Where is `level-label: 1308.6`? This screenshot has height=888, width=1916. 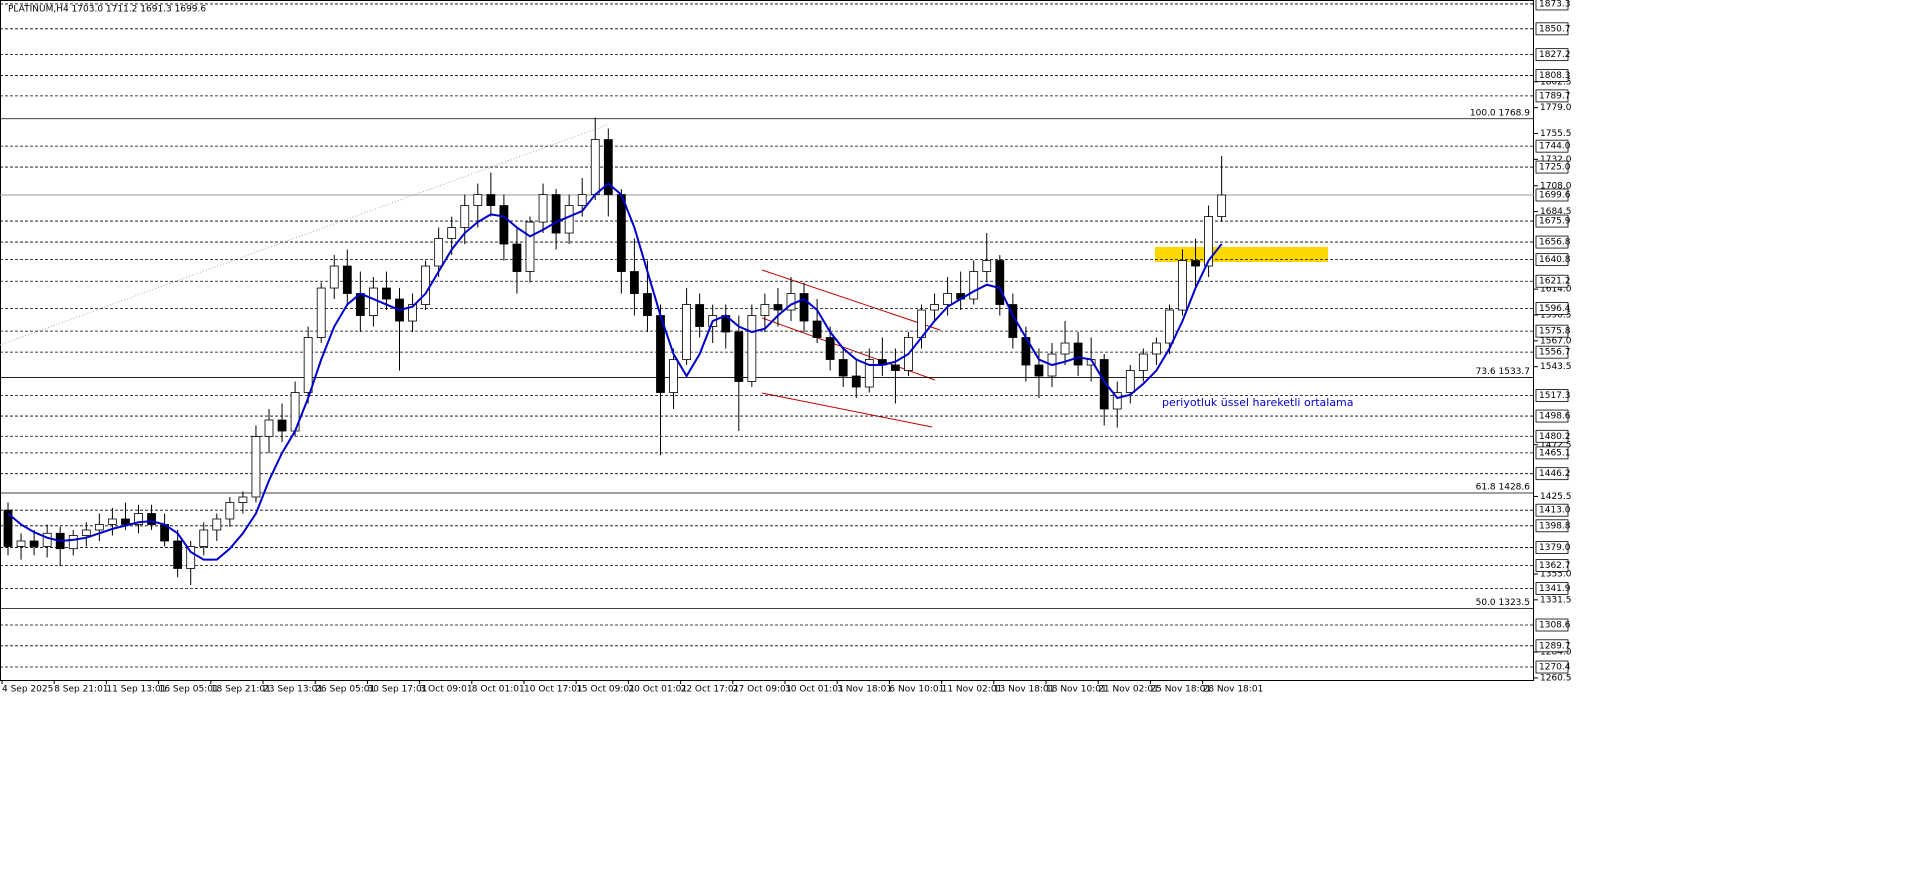
level-label: 1308.6 is located at coordinates (1555, 626).